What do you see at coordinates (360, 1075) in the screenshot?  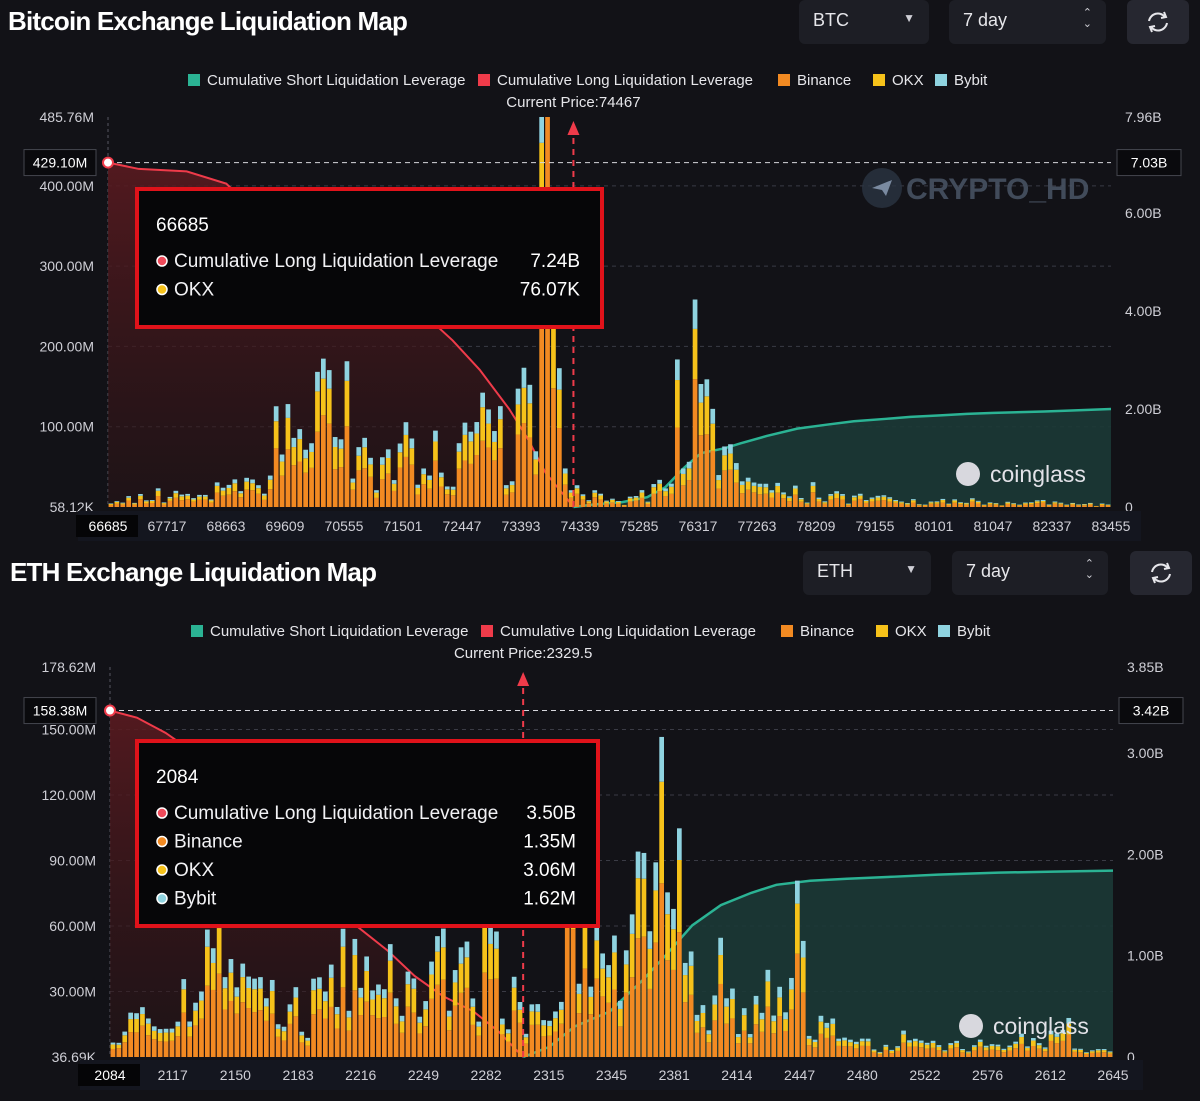 I see `x-axis-tick: 2216` at bounding box center [360, 1075].